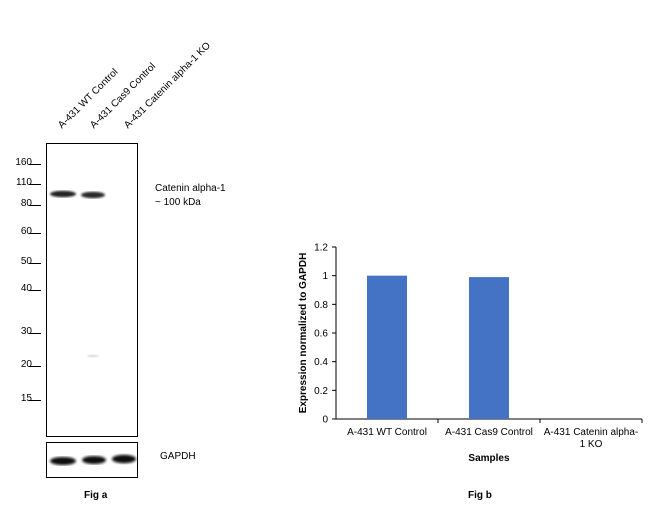  What do you see at coordinates (325, 420) in the screenshot?
I see `y-tick-label: 0` at bounding box center [325, 420].